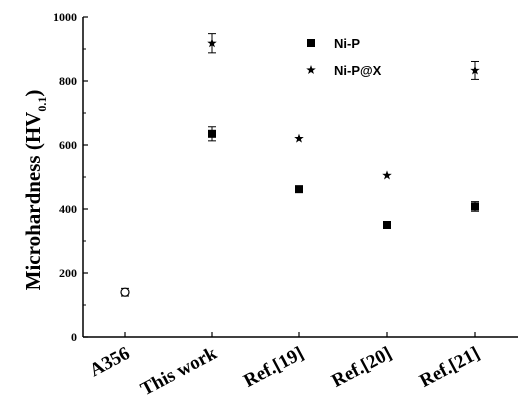 The image size is (518, 410). I want to click on y-axis-label: Microhardness (HV0.1), so click(35, 190).